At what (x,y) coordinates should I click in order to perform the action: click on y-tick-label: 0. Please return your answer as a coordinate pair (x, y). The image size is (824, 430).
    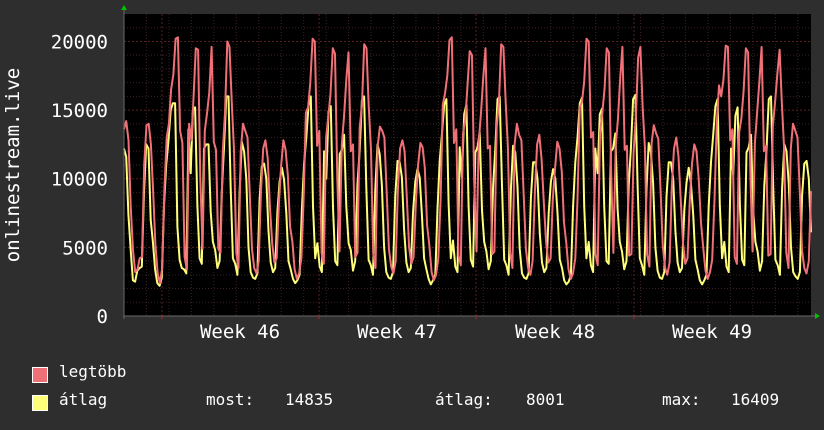
    Looking at the image, I should click on (102, 317).